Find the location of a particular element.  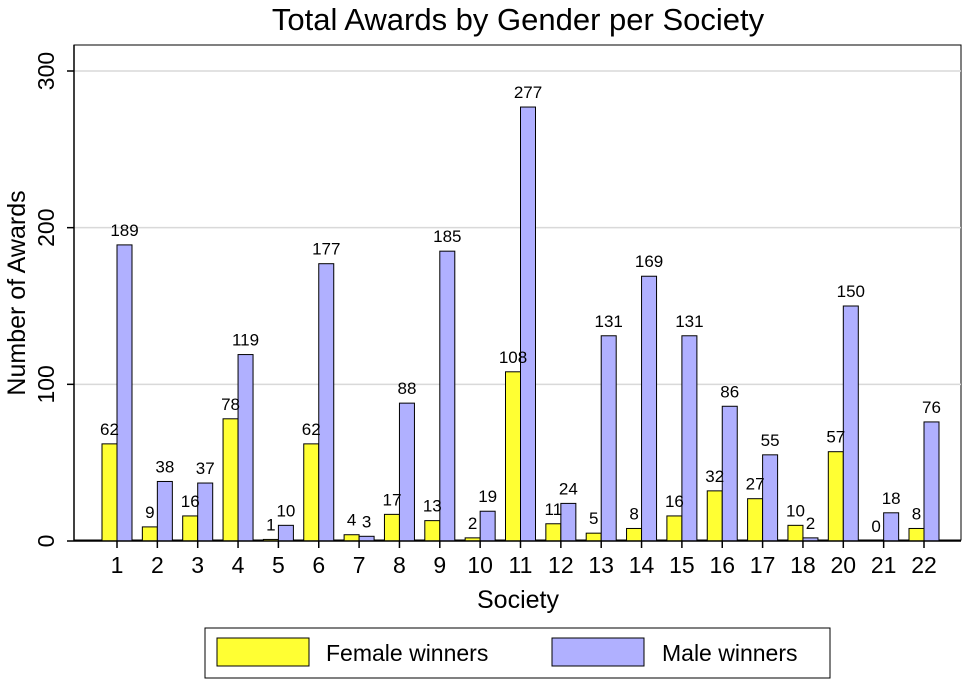

x-tick-label: 1 is located at coordinates (117, 565).